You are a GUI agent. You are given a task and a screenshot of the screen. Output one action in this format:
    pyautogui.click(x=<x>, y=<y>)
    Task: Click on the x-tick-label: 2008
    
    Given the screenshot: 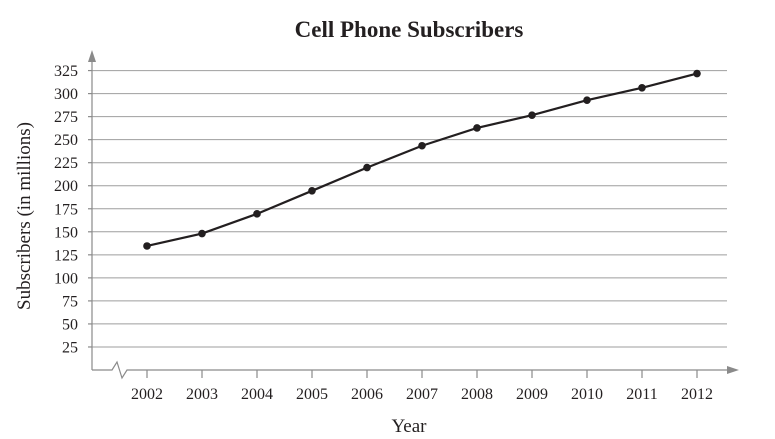 What is the action you would take?
    pyautogui.click(x=477, y=394)
    